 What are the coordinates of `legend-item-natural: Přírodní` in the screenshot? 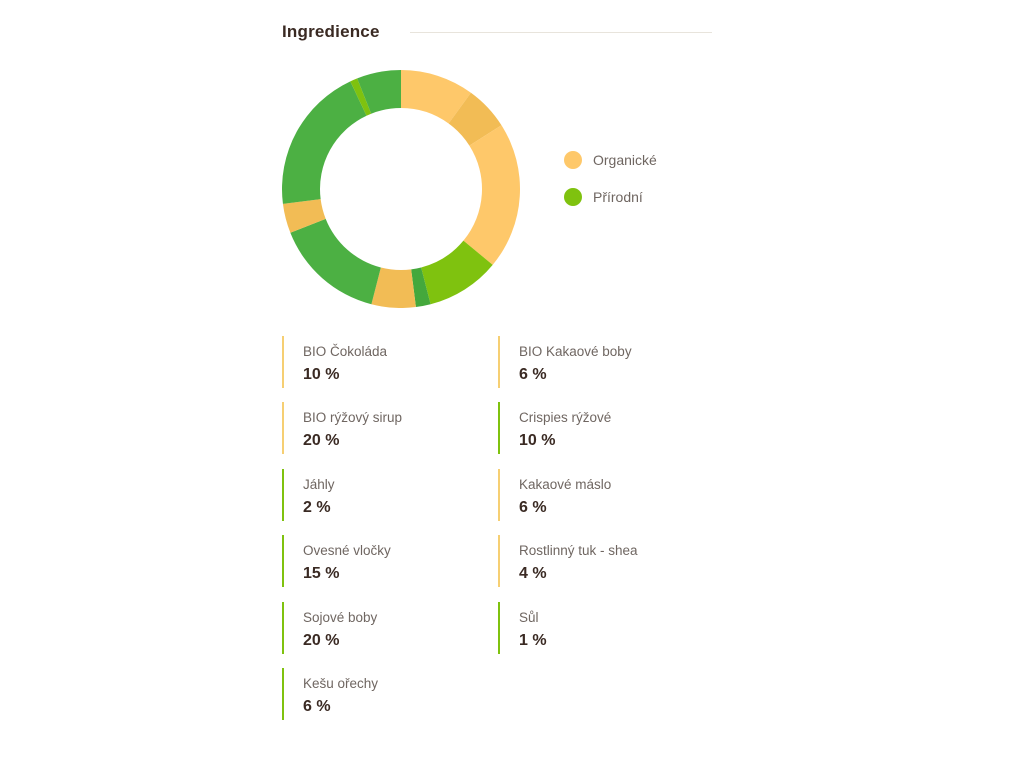 It's located at (610, 197).